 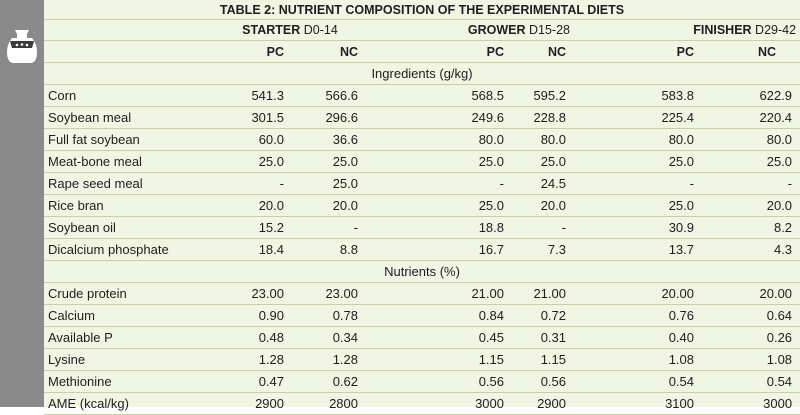 What do you see at coordinates (422, 381) in the screenshot?
I see `table-row: Methionine 0.47 0.62 0.56 0.56 0.54 0.54` at bounding box center [422, 381].